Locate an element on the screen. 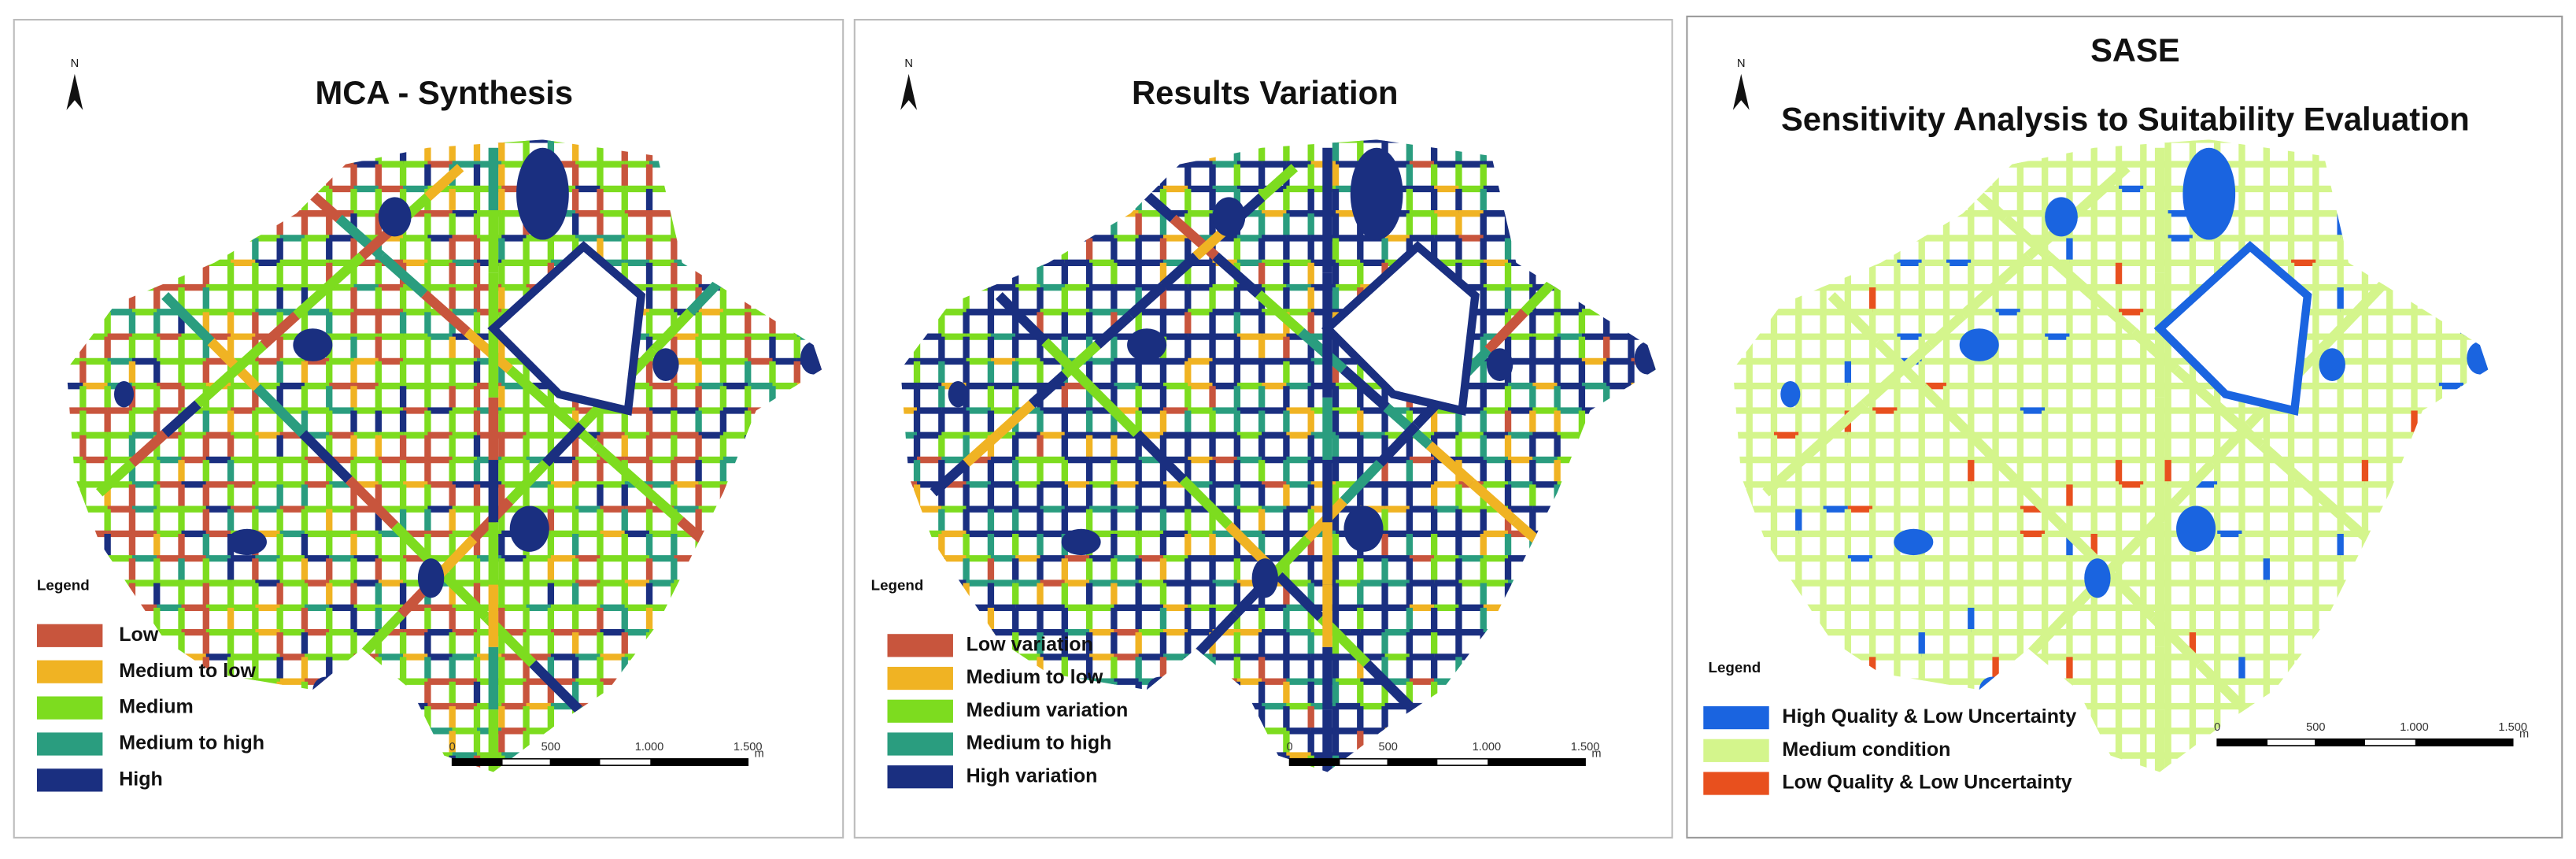  panel-title: MCA - Synthesis is located at coordinates (444, 92).